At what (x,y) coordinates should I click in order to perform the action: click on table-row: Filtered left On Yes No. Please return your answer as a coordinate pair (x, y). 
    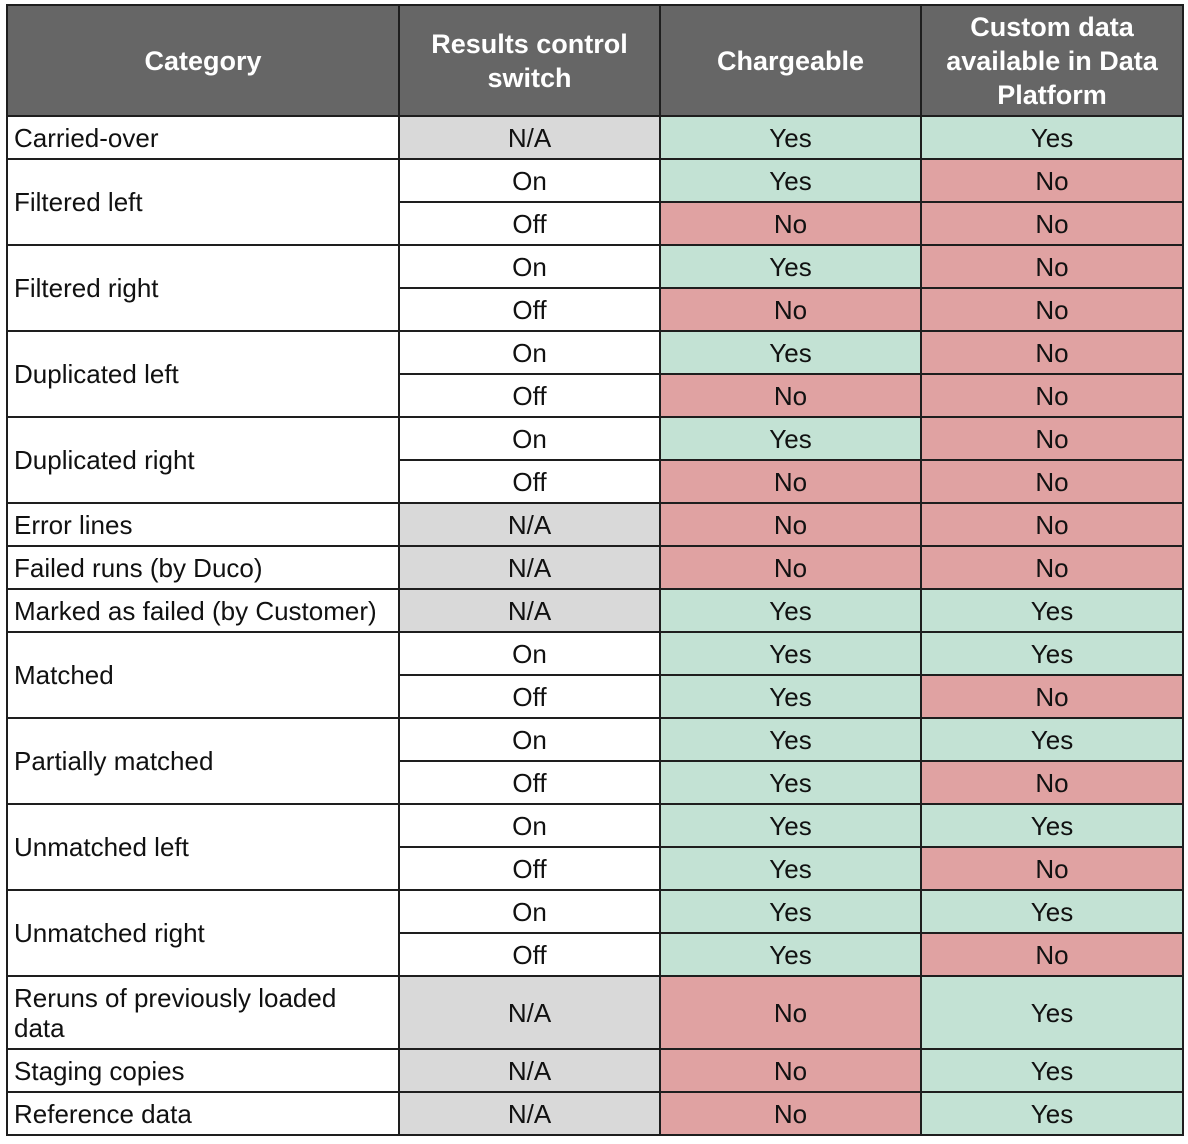
    Looking at the image, I should click on (595, 202).